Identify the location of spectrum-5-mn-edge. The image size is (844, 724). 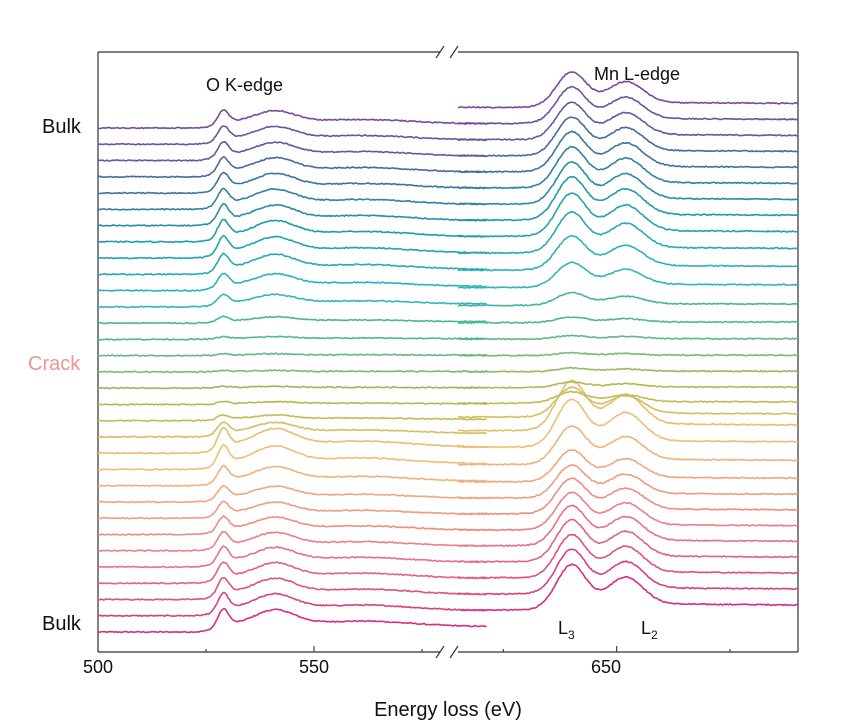
(628, 526).